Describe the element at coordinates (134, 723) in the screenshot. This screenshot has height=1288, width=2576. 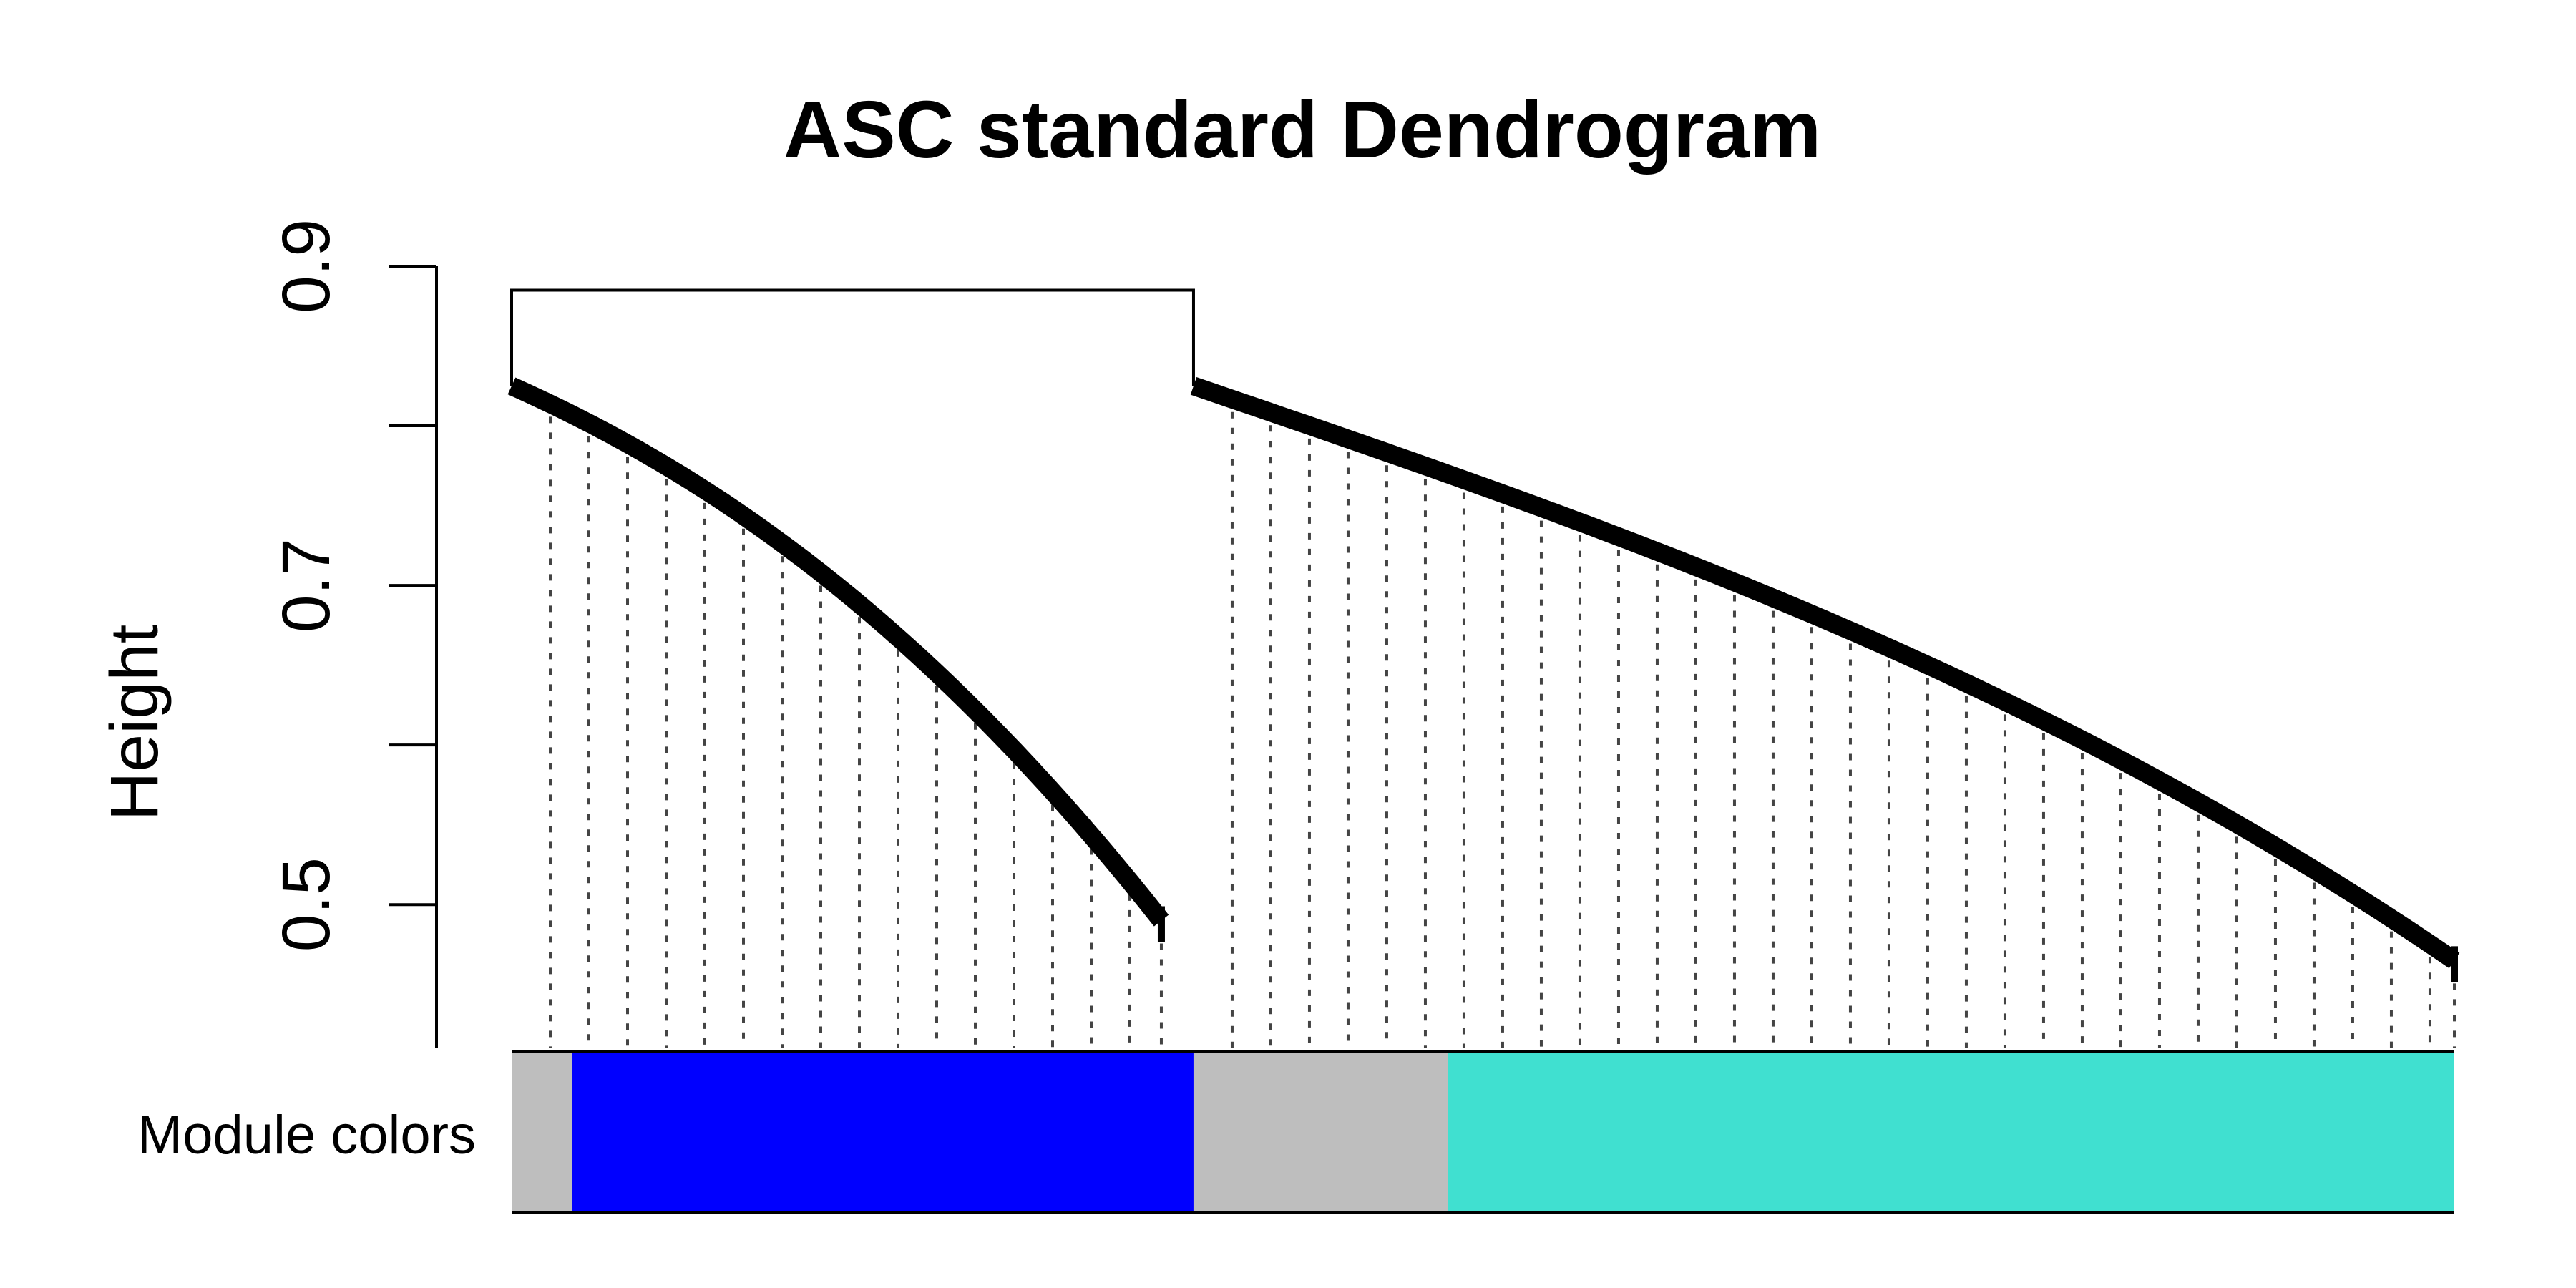
I see `y-axis-label: Height` at that location.